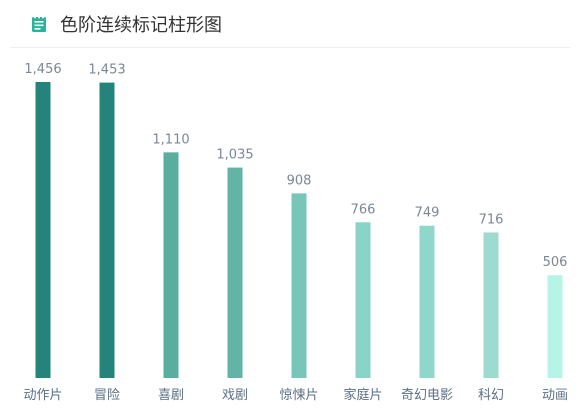 Image resolution: width=580 pixels, height=411 pixels. What do you see at coordinates (141, 25) in the screenshot?
I see `chart-title: 色阶连续标记柱形图` at bounding box center [141, 25].